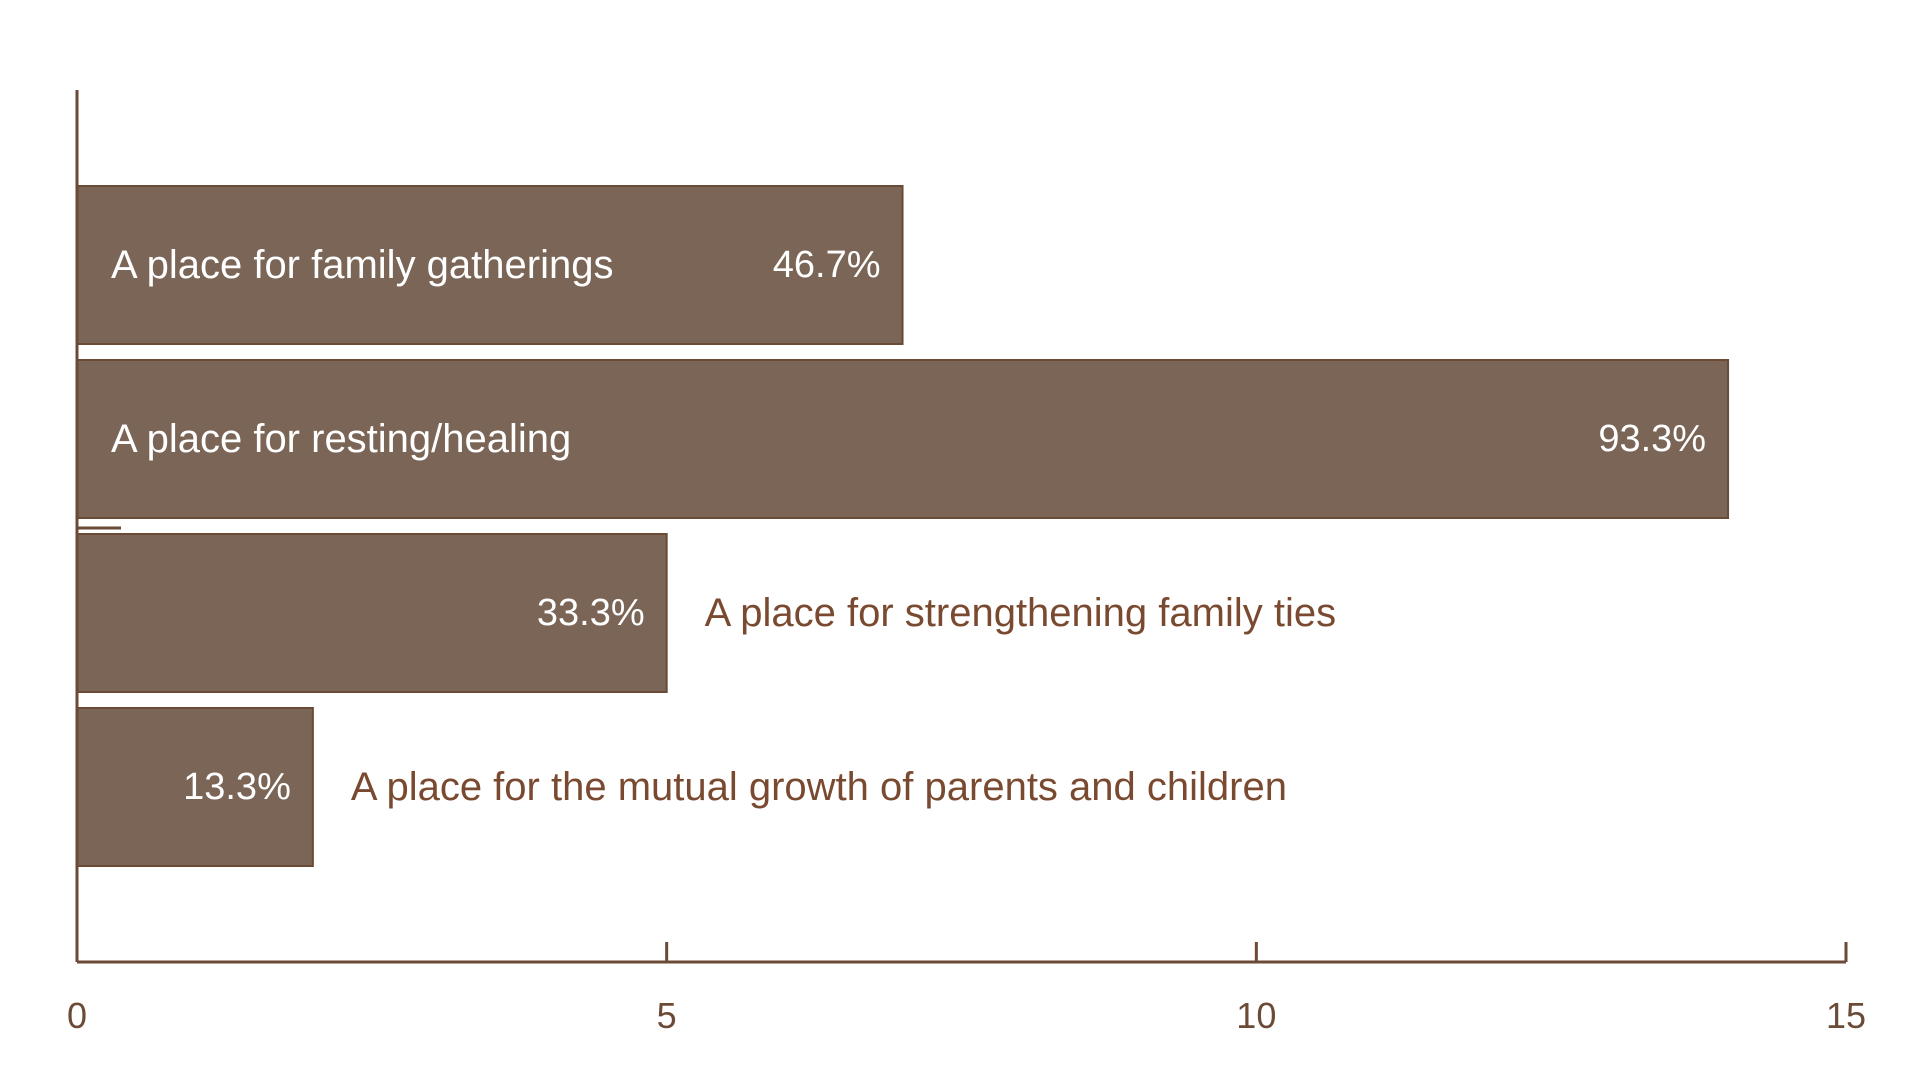  Describe the element at coordinates (827, 265) in the screenshot. I see `percent-label-0: 46.7%` at that location.